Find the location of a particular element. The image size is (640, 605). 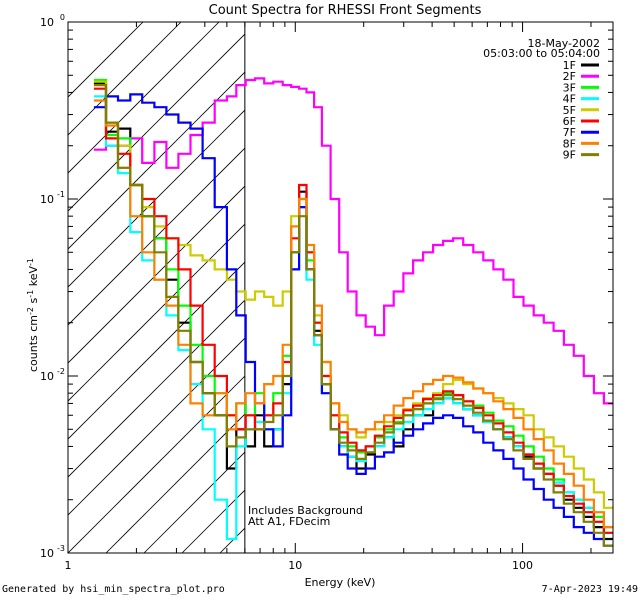

annotation-text: Includes Background is located at coordinates (305, 510).